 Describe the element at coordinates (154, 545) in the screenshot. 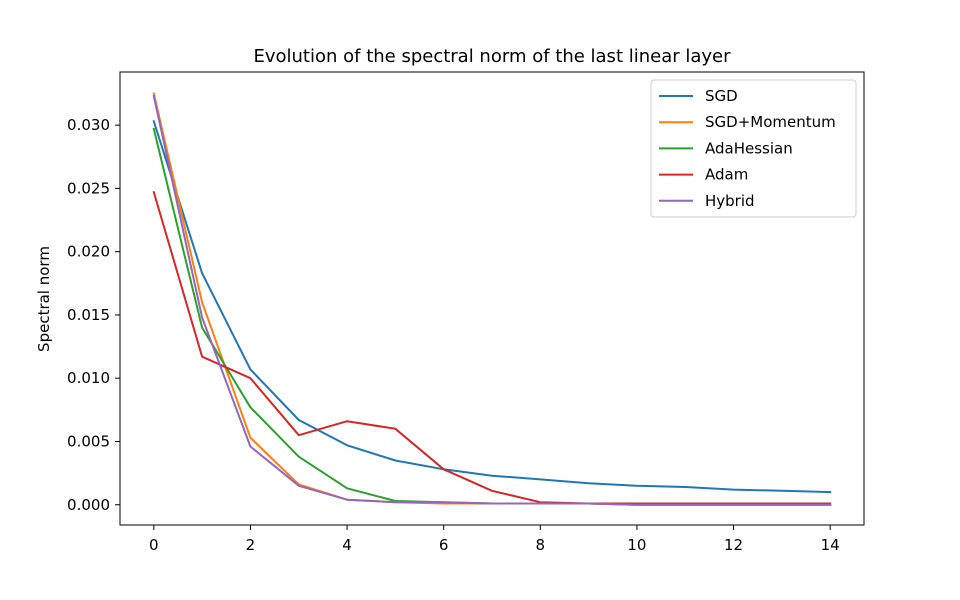

I see `x-tick-label: 0` at that location.